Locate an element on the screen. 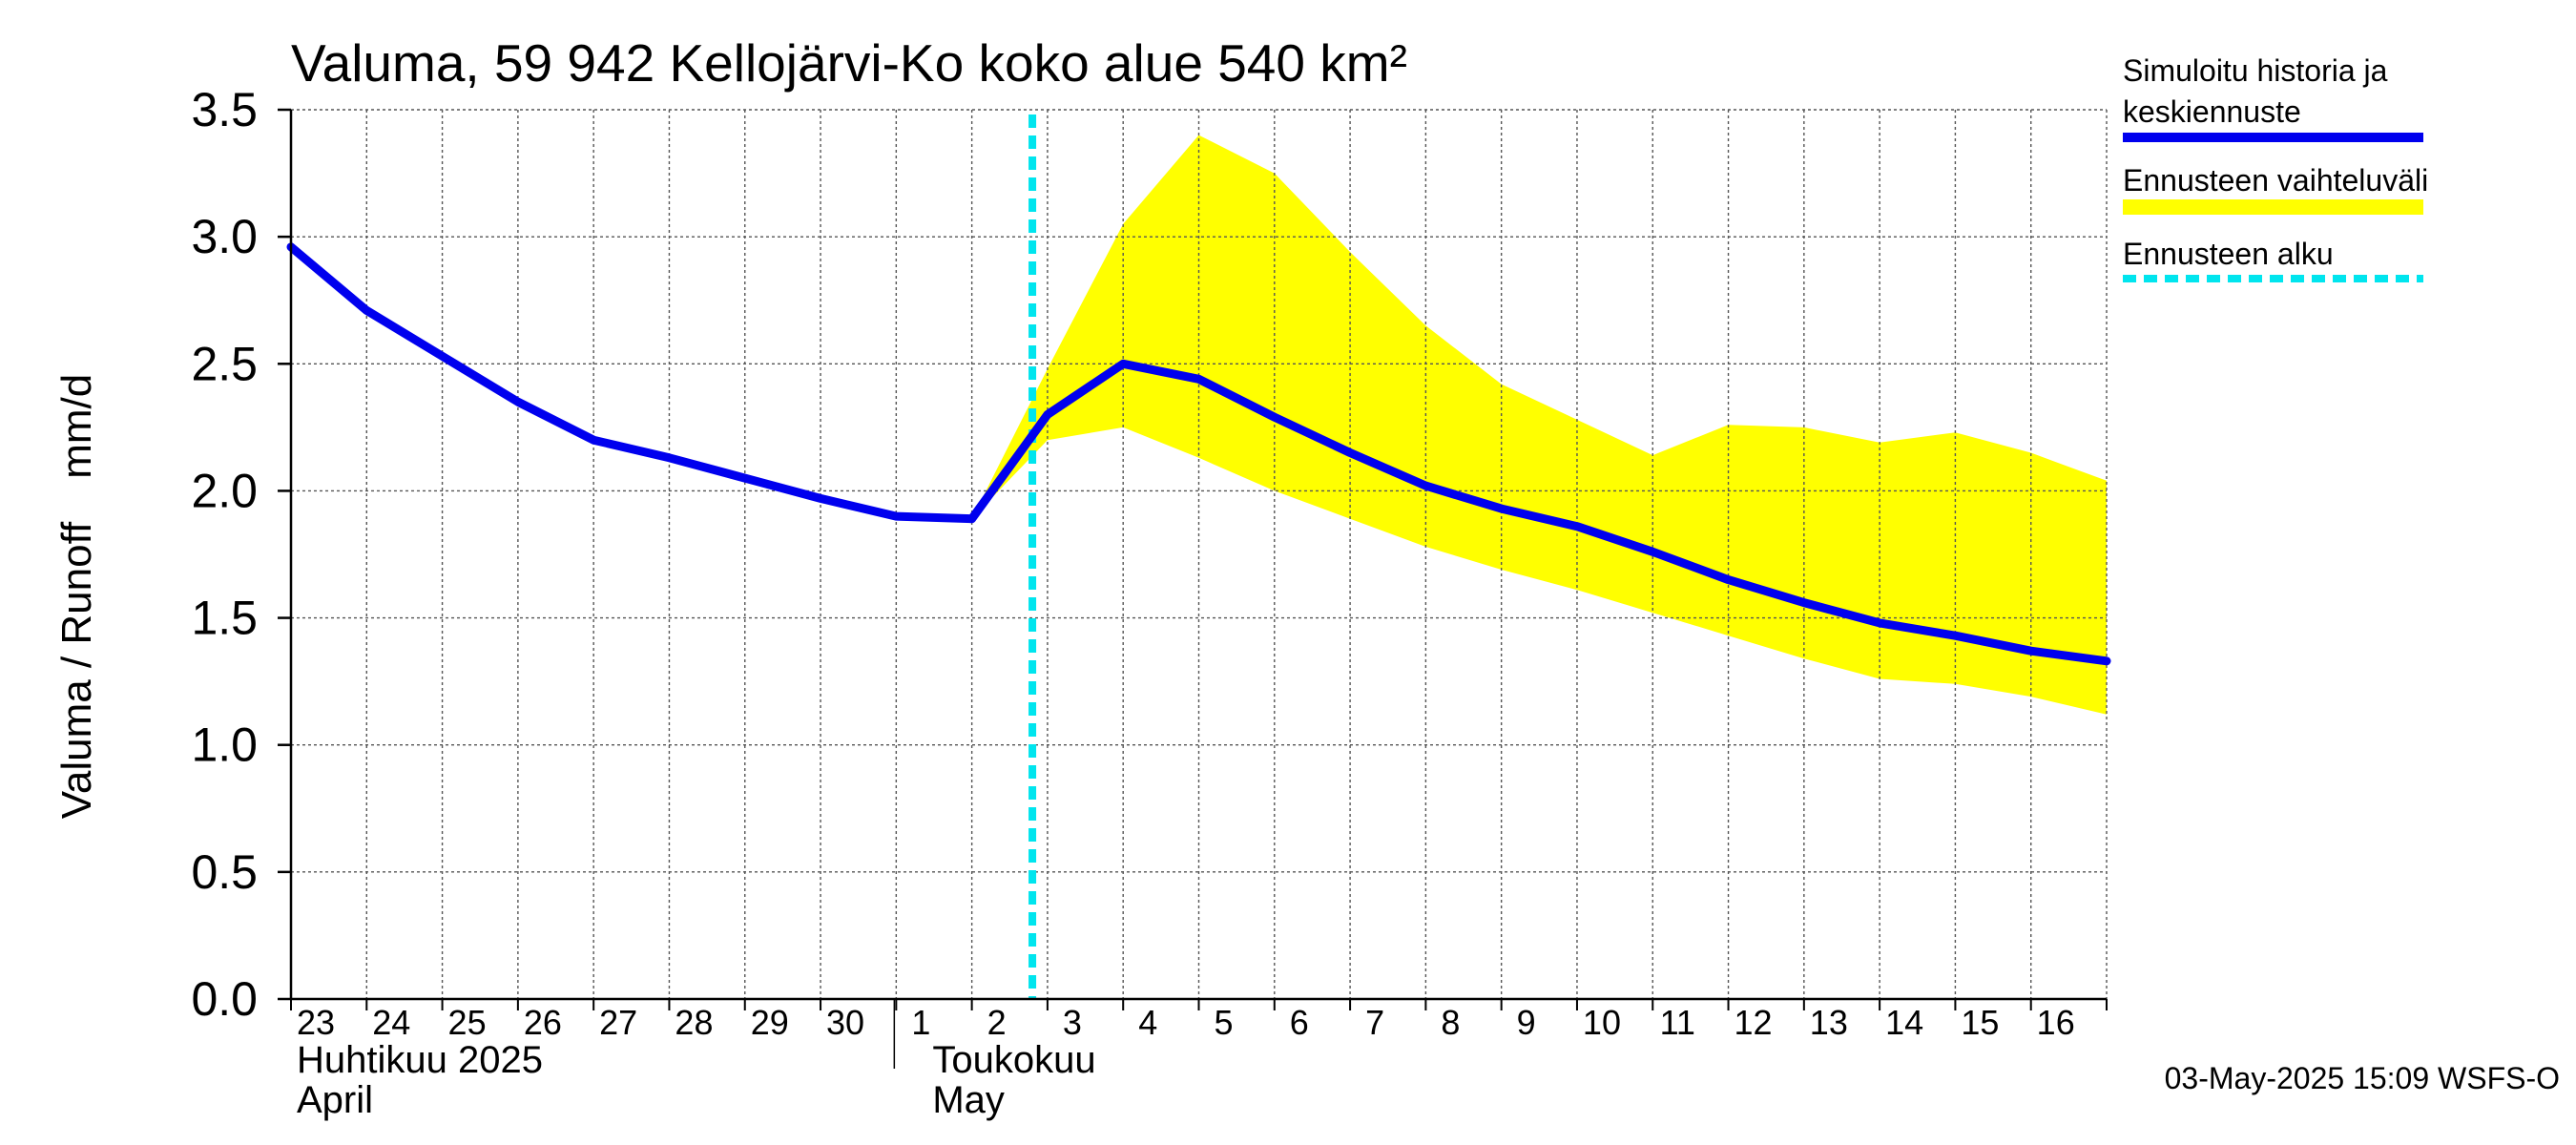 The height and width of the screenshot is (1145, 2576). x-tick-label: 24 is located at coordinates (391, 1022).